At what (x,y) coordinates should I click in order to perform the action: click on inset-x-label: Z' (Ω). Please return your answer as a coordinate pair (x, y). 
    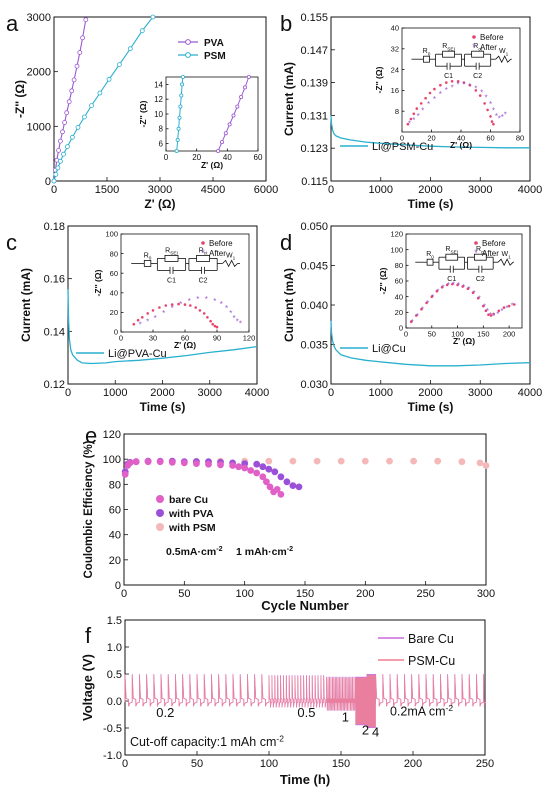
    Looking at the image, I should click on (185, 345).